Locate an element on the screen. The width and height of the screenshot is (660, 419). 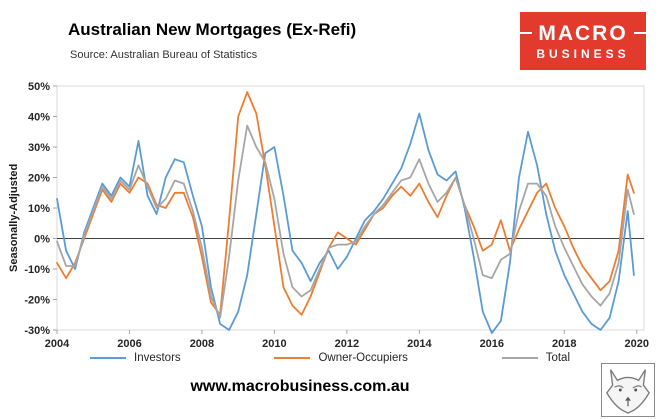
x-tick-label: 2008 is located at coordinates (202, 344).